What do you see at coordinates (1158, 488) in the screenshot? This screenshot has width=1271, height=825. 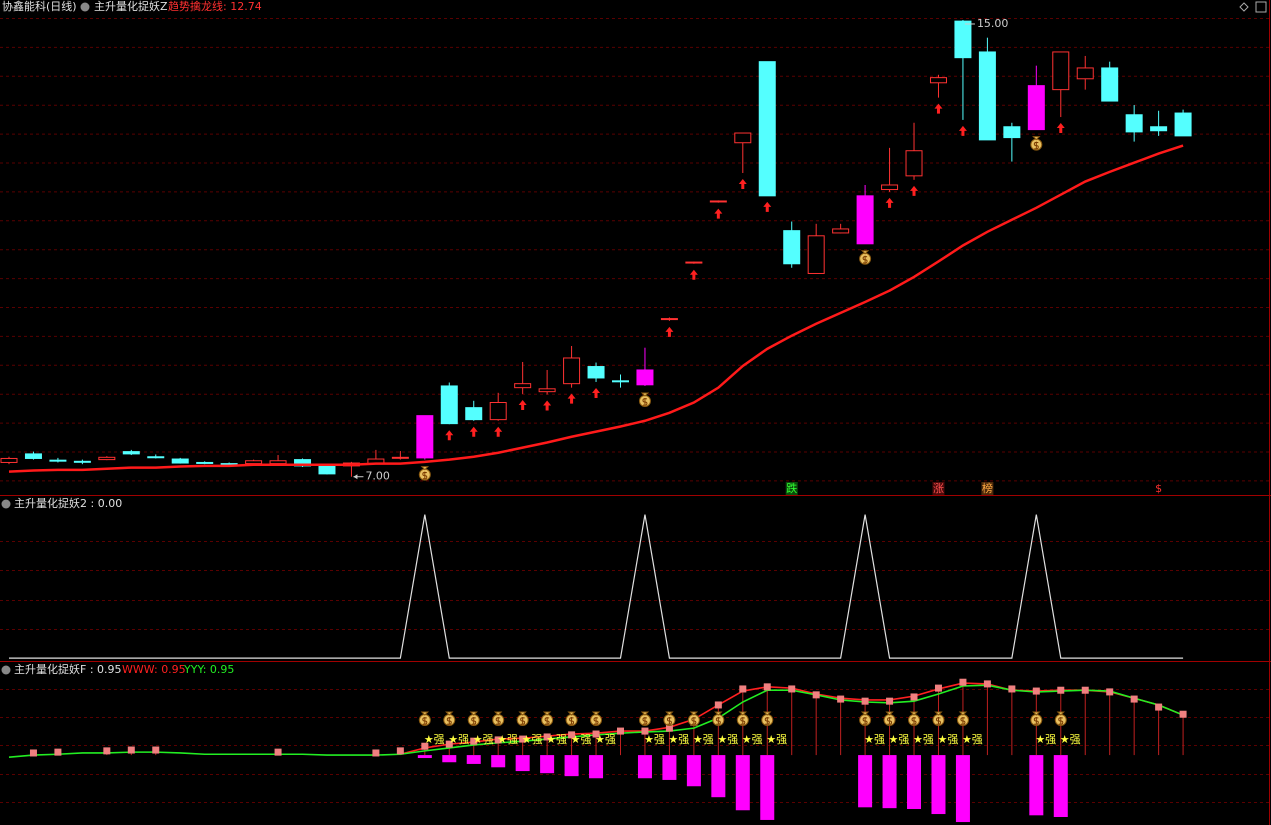 I see `annotation: $` at bounding box center [1158, 488].